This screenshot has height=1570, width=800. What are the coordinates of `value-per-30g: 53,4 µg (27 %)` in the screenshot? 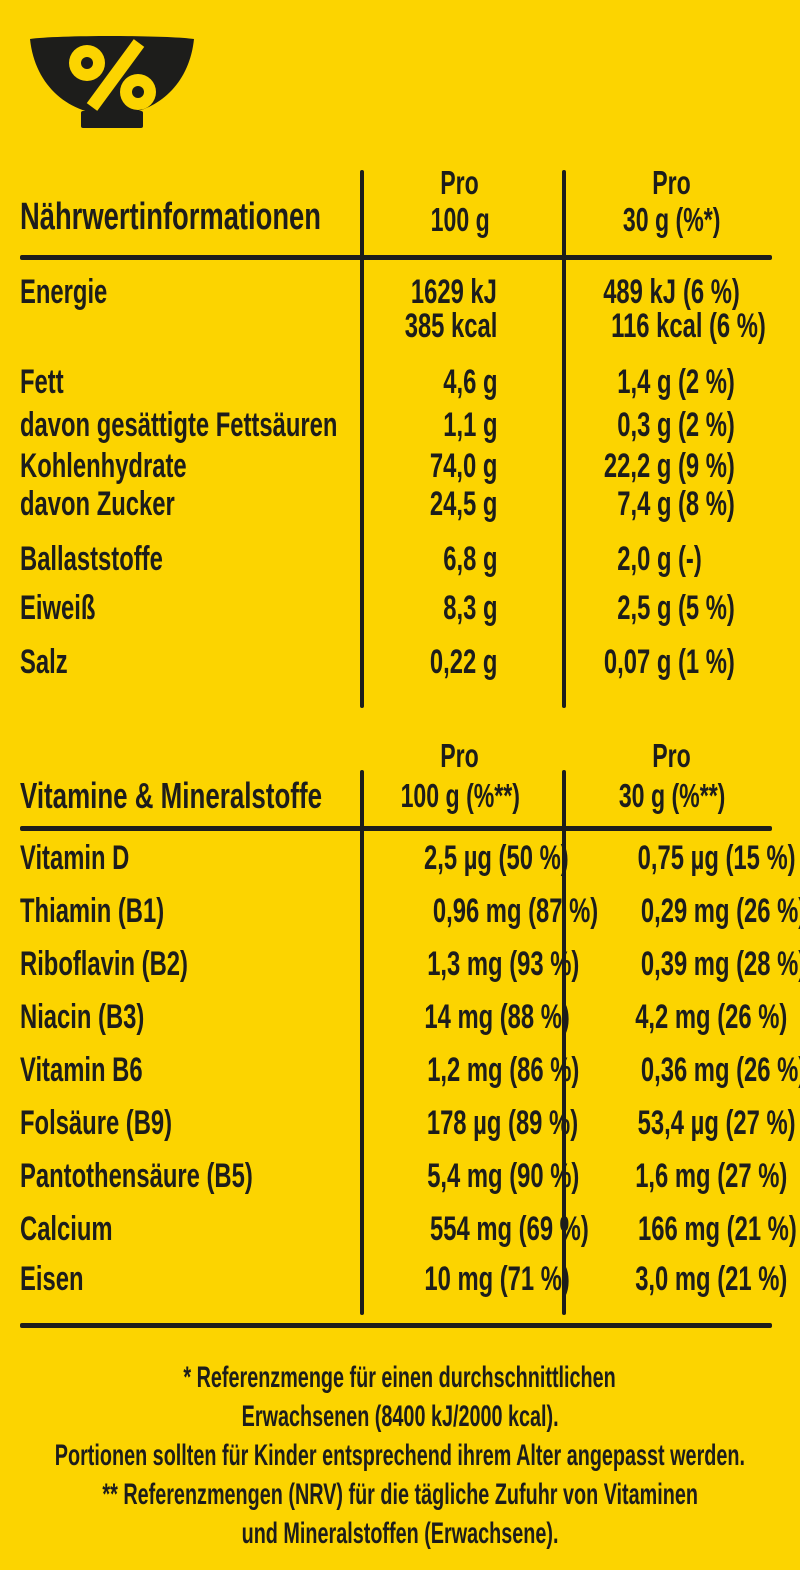 It's located at (716, 1123).